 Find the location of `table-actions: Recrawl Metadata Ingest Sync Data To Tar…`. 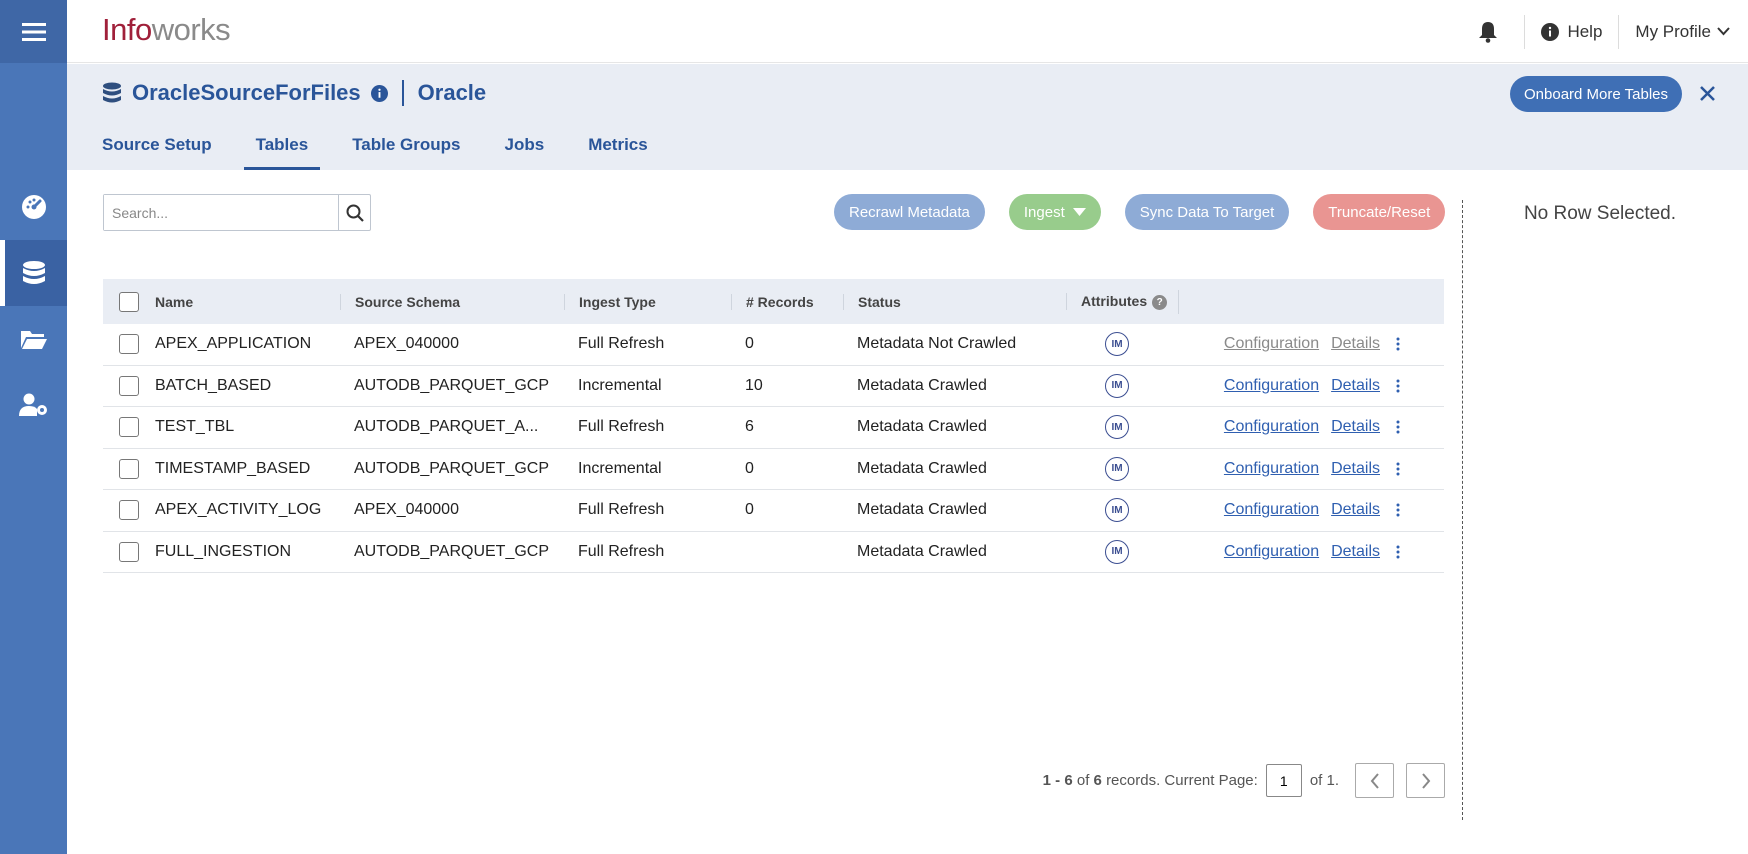

table-actions: Recrawl Metadata Ingest Sync Data To Tar… is located at coordinates (1140, 212).